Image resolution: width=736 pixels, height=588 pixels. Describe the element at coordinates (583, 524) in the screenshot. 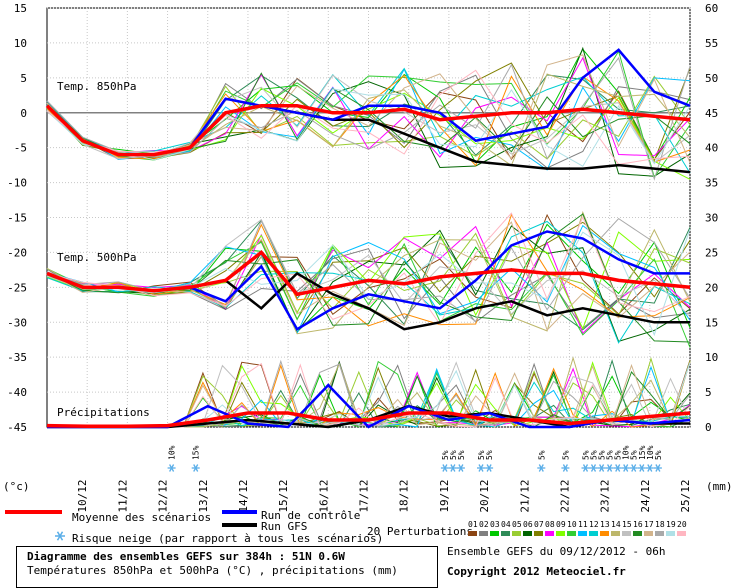

I see `perturbation-id: 11` at that location.